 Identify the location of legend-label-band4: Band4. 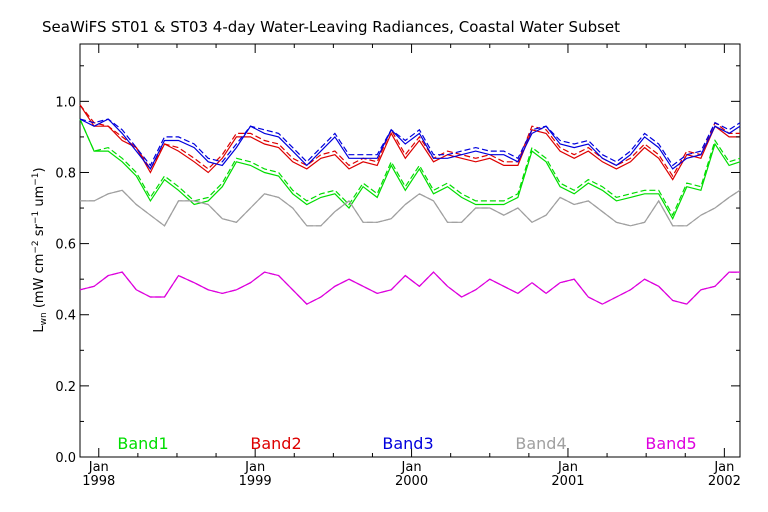
(540, 443).